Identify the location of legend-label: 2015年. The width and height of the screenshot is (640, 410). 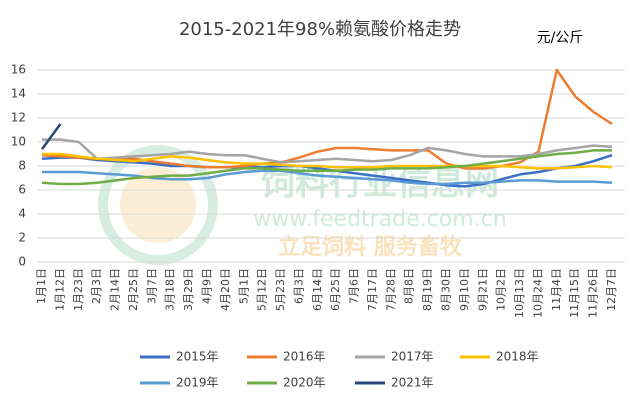
(197, 357).